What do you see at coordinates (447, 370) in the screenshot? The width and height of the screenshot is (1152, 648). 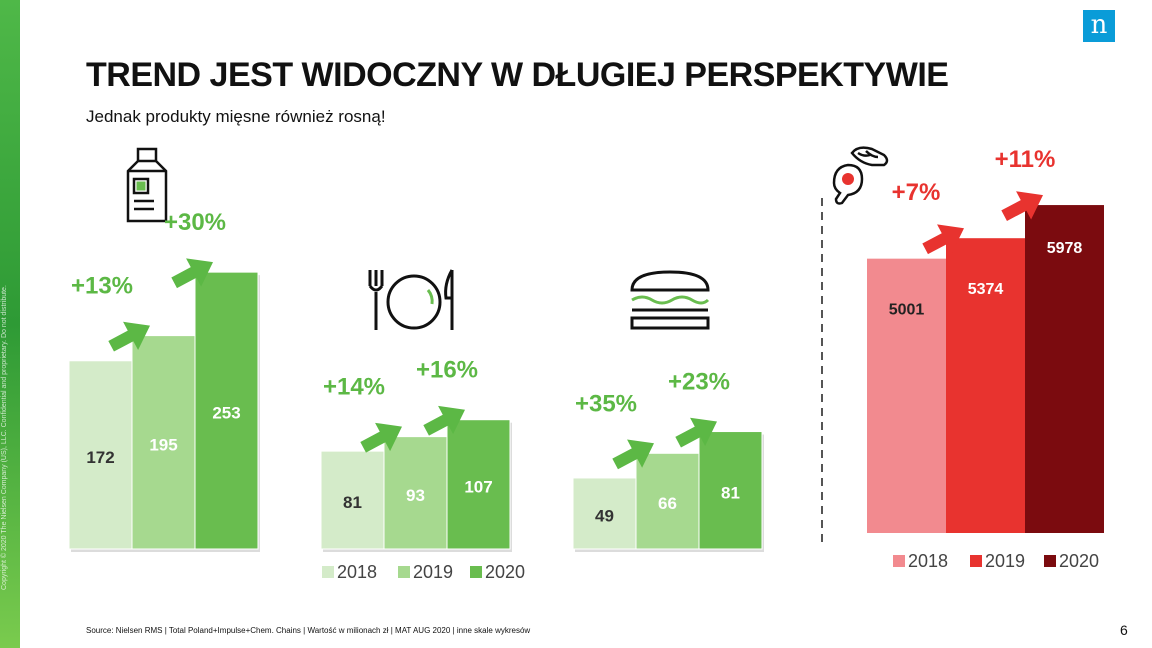 I see `growth-label: +16%` at bounding box center [447, 370].